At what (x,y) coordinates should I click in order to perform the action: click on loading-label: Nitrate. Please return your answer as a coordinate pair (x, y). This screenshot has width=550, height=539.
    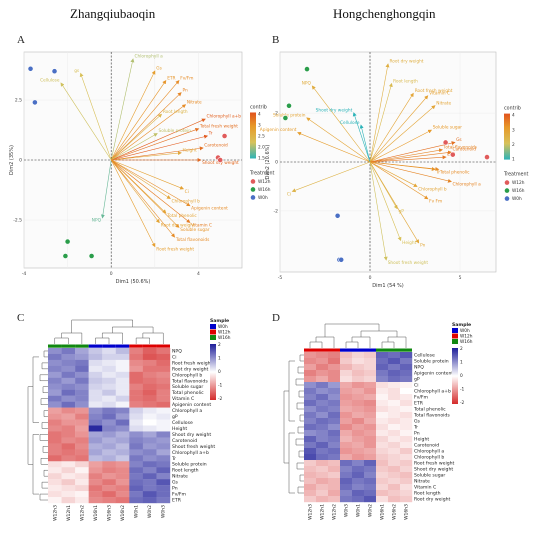
    Looking at the image, I should click on (443, 103).